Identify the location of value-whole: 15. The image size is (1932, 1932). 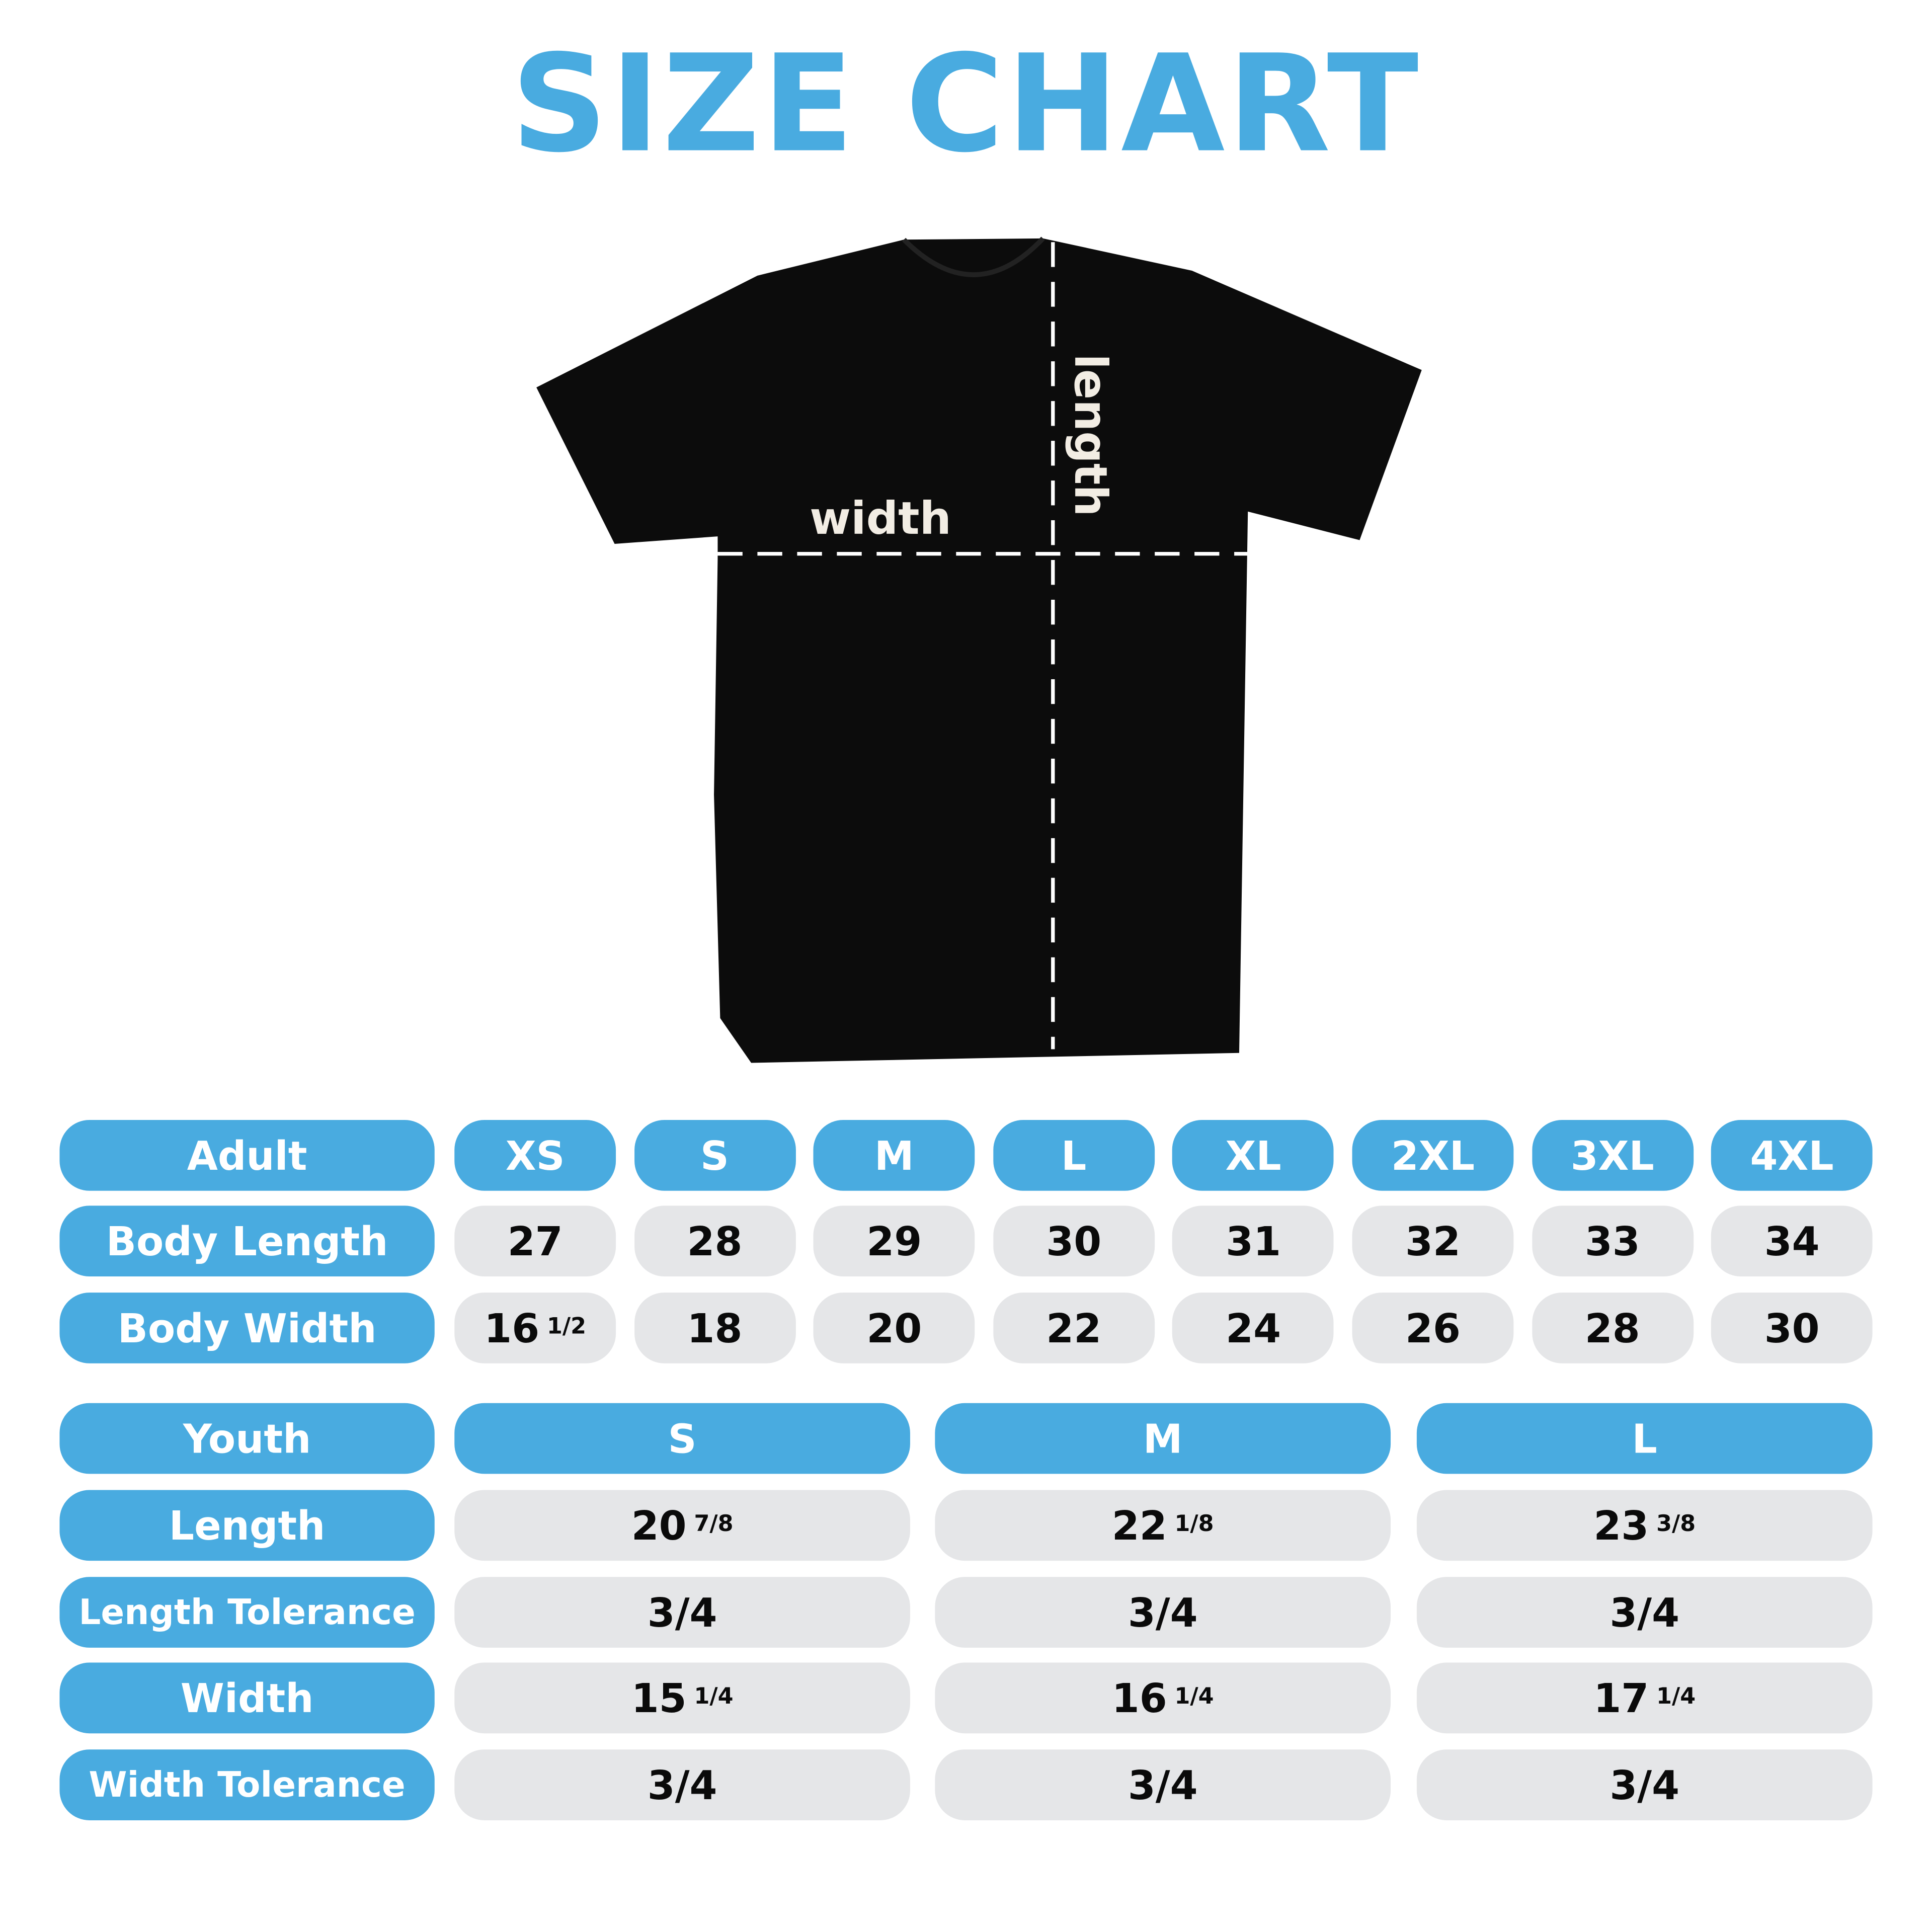
(659, 1698).